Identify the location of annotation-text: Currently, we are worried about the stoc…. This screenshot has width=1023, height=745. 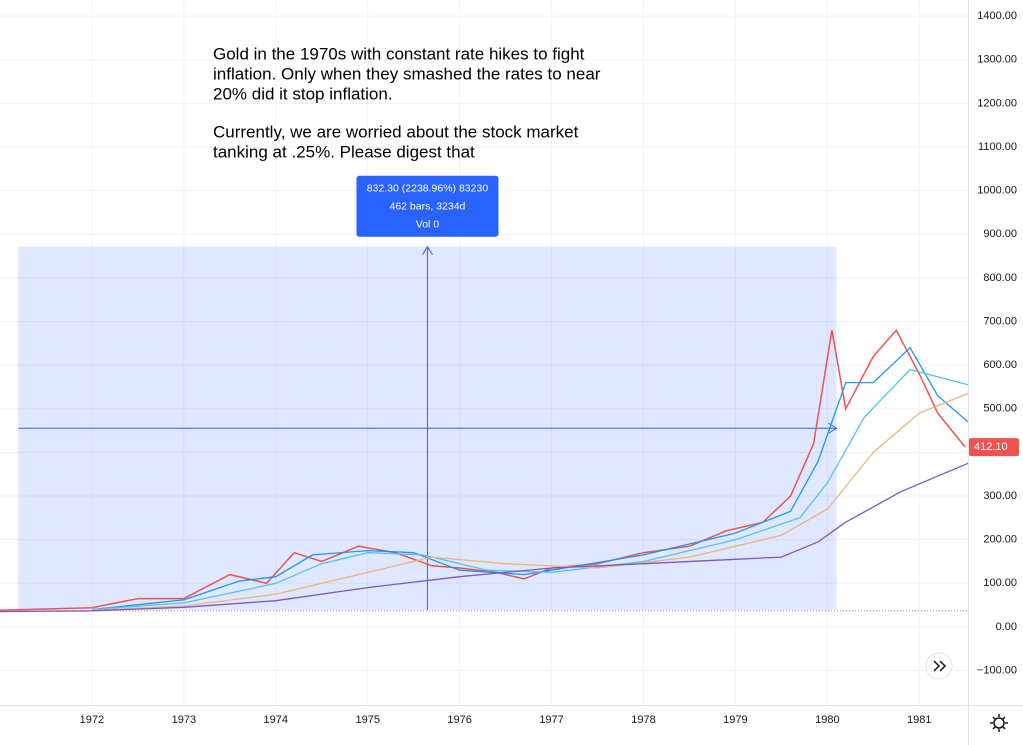
(396, 131).